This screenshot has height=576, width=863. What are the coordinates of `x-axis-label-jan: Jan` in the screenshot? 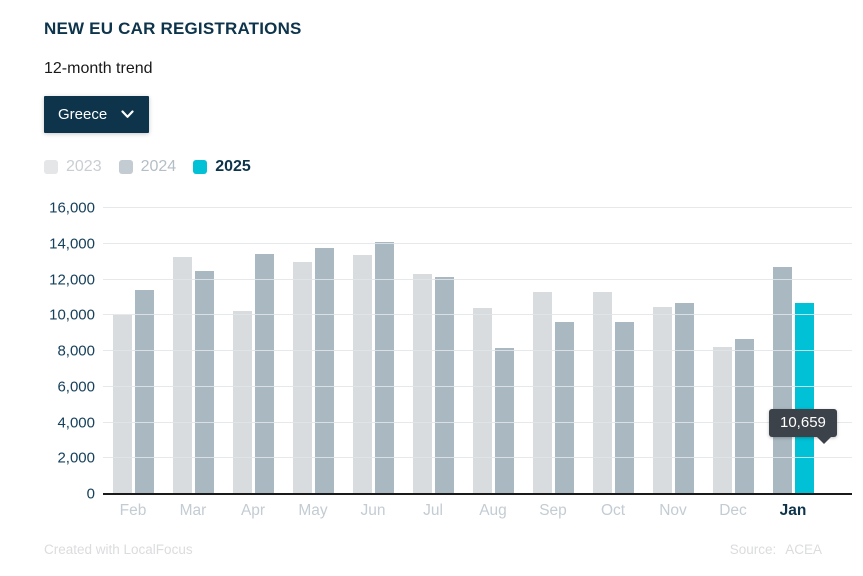 It's located at (793, 510).